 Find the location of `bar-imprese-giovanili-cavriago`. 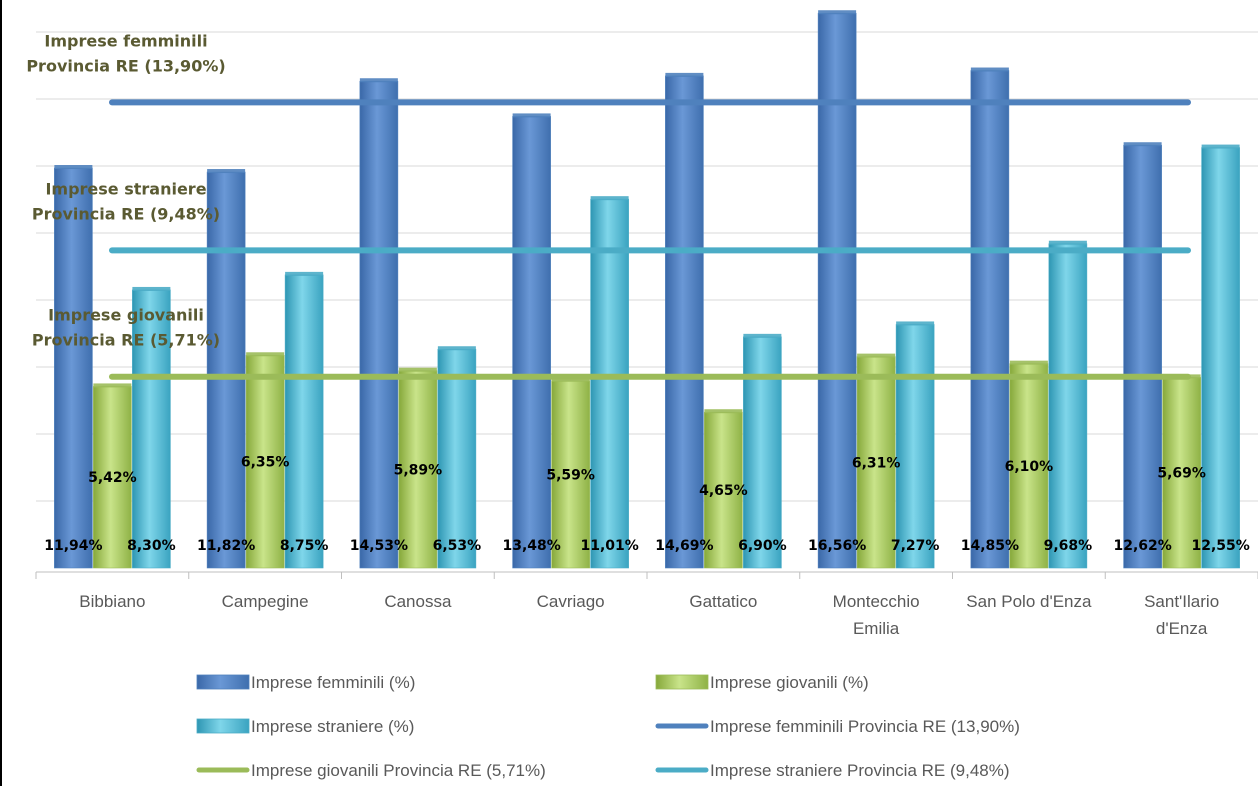

bar-imprese-giovanili-cavriago is located at coordinates (570, 474).